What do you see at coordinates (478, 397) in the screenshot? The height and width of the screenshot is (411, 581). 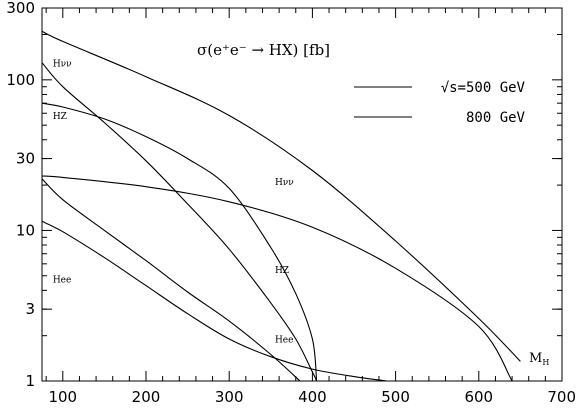 I see `x-tick-label: 600` at bounding box center [478, 397].